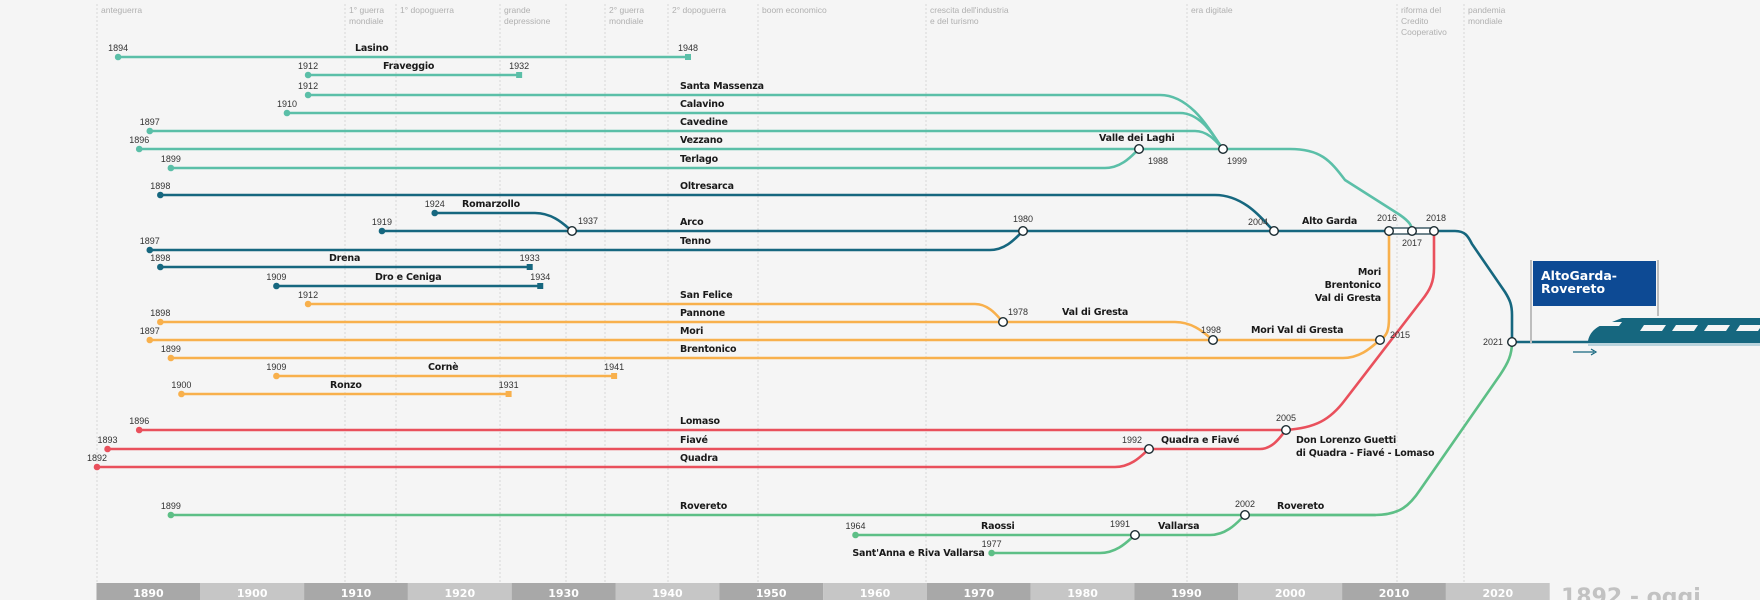 This screenshot has height=600, width=1760. Describe the element at coordinates (998, 526) in the screenshot. I see `station-label: Raossi` at that location.